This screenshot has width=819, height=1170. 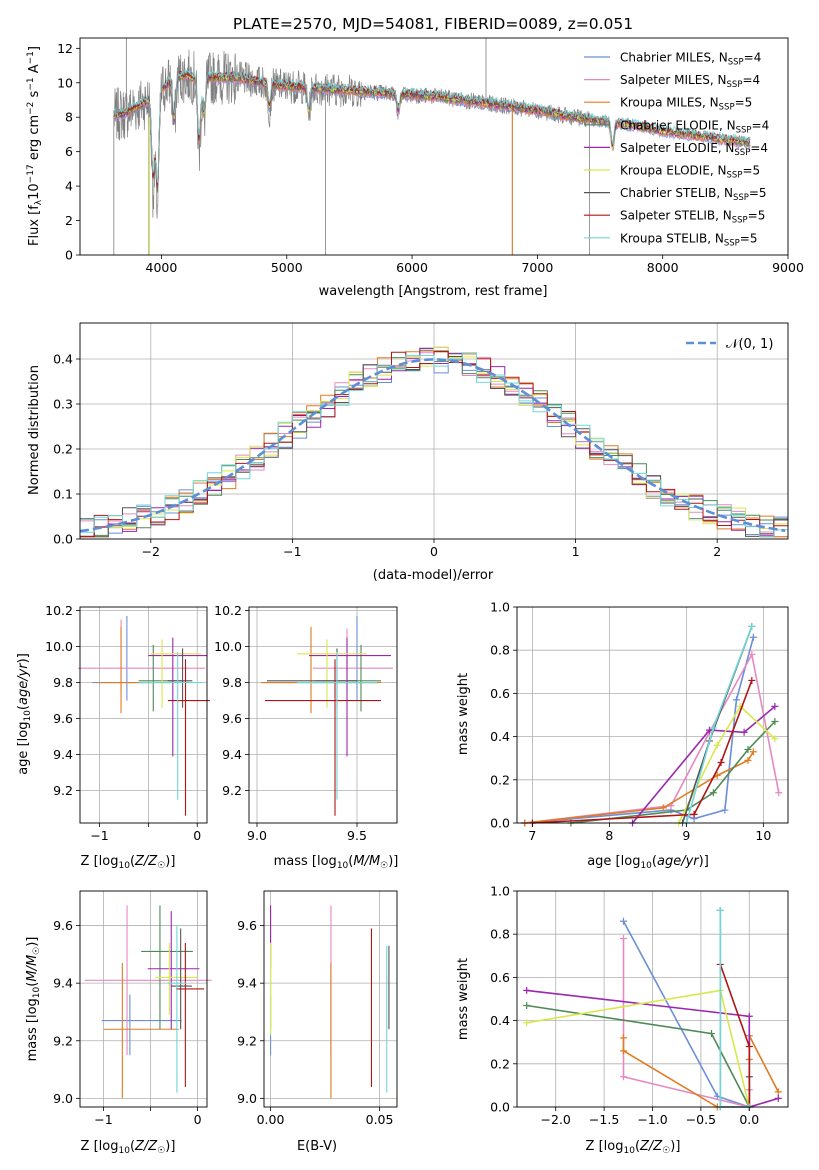 I want to click on legend-entry: Chabrier MILES, NSSP=4, so click(x=690, y=59).